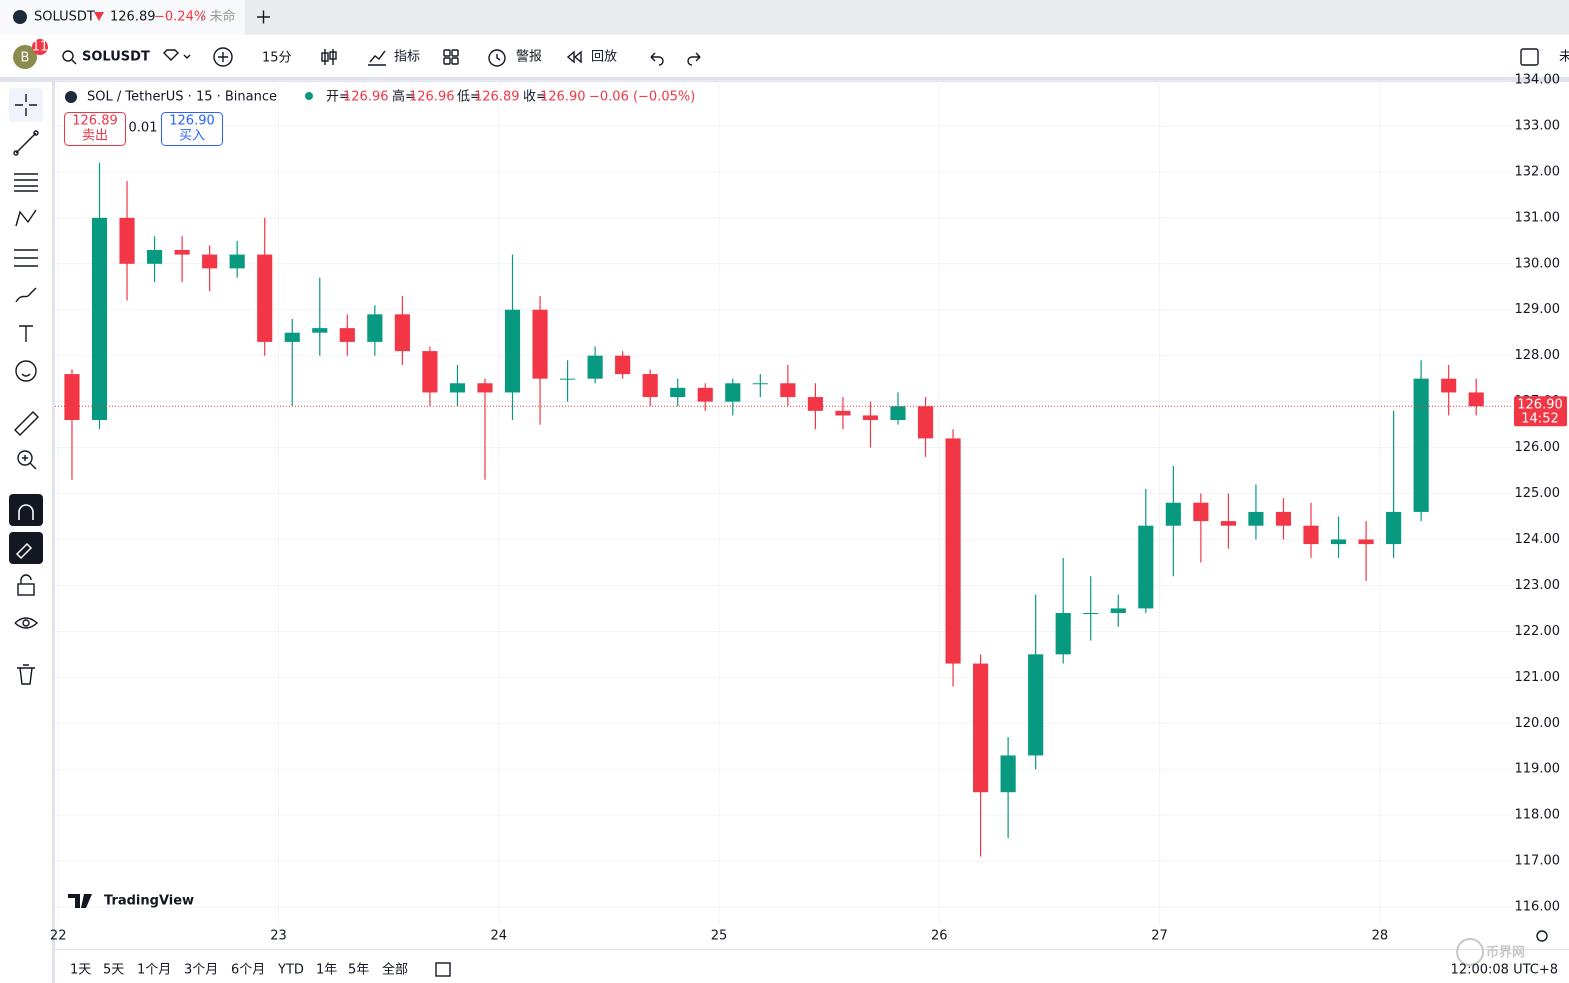 The width and height of the screenshot is (1569, 983). What do you see at coordinates (1538, 80) in the screenshot?
I see `y-tick-label: 134.00` at bounding box center [1538, 80].